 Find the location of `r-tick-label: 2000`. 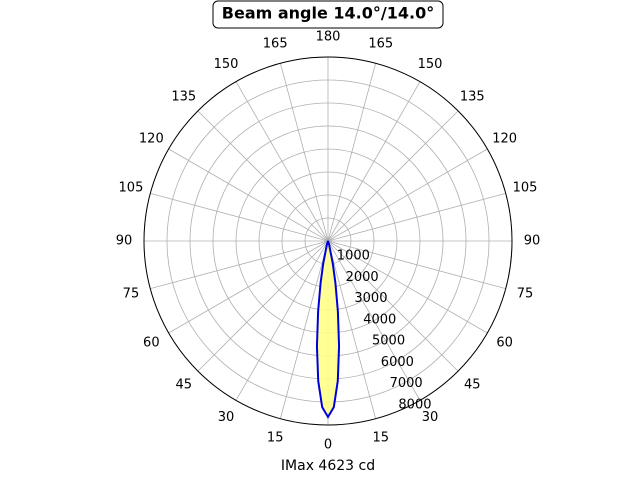

r-tick-label: 2000 is located at coordinates (362, 277).